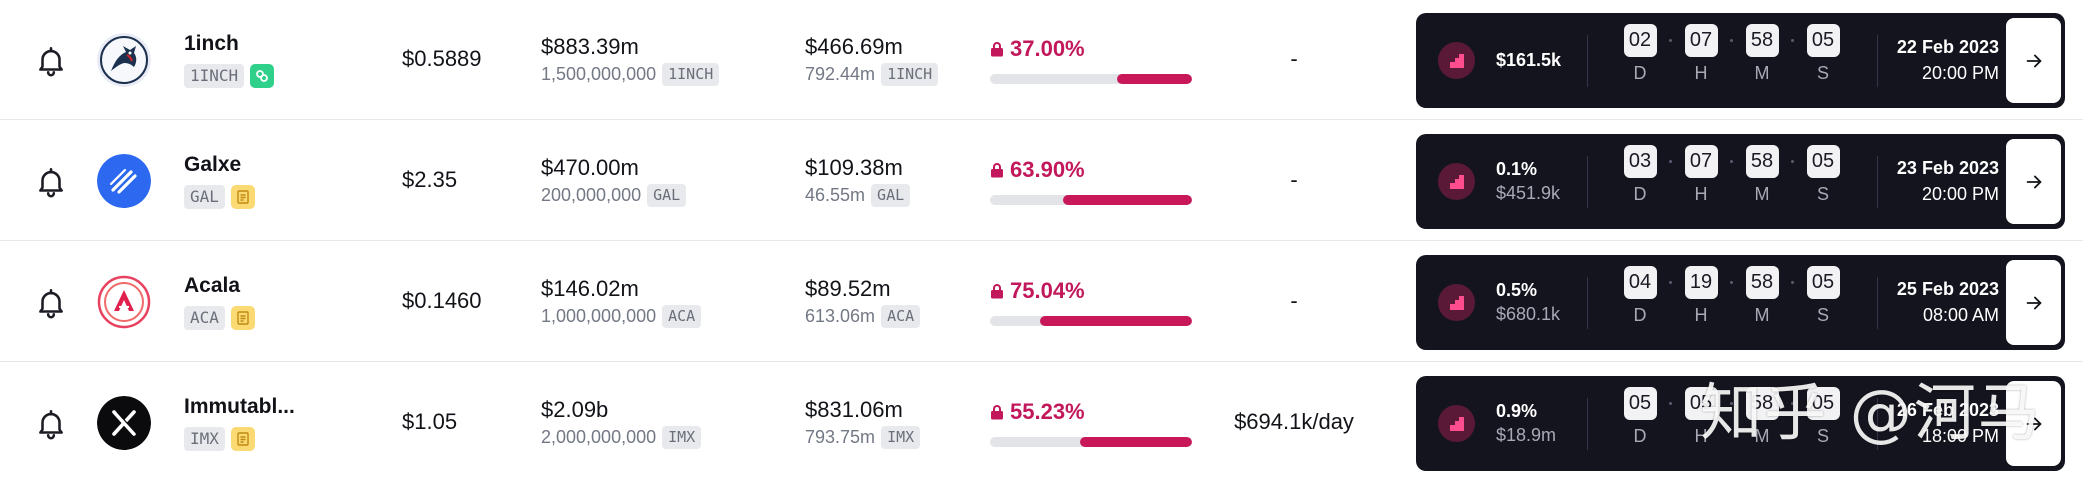  I want to click on link-icon, so click(262, 76).